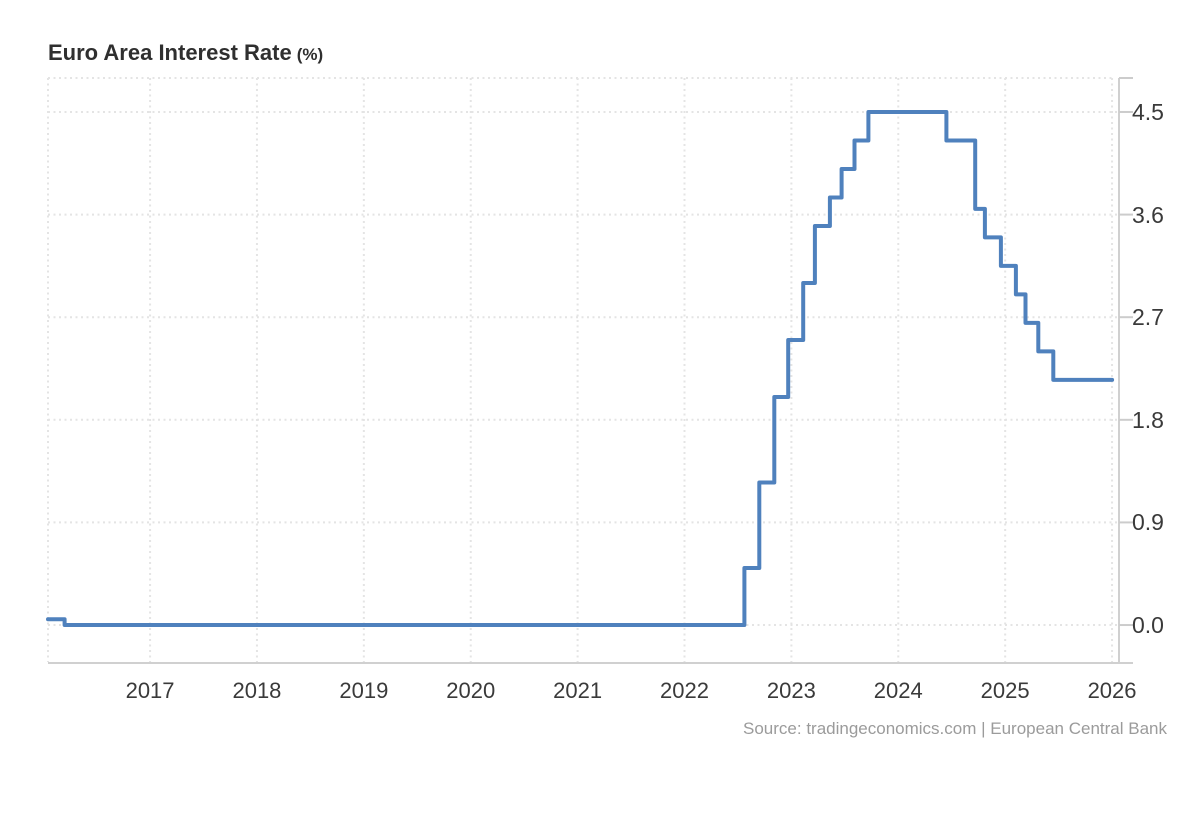 The image size is (1200, 820). I want to click on x-axis-label: 2021, so click(578, 690).